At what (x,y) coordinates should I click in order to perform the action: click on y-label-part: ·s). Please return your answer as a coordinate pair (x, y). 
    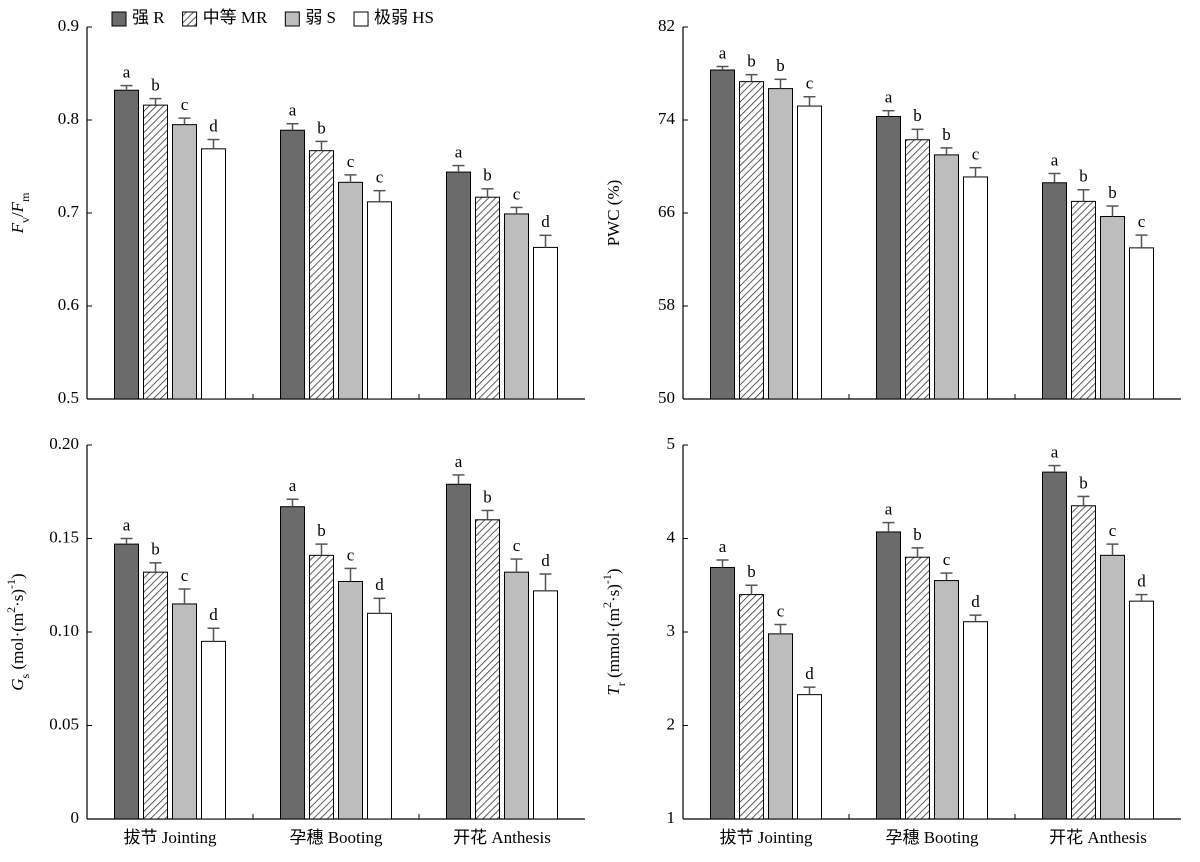
    Looking at the image, I should click on (613, 593).